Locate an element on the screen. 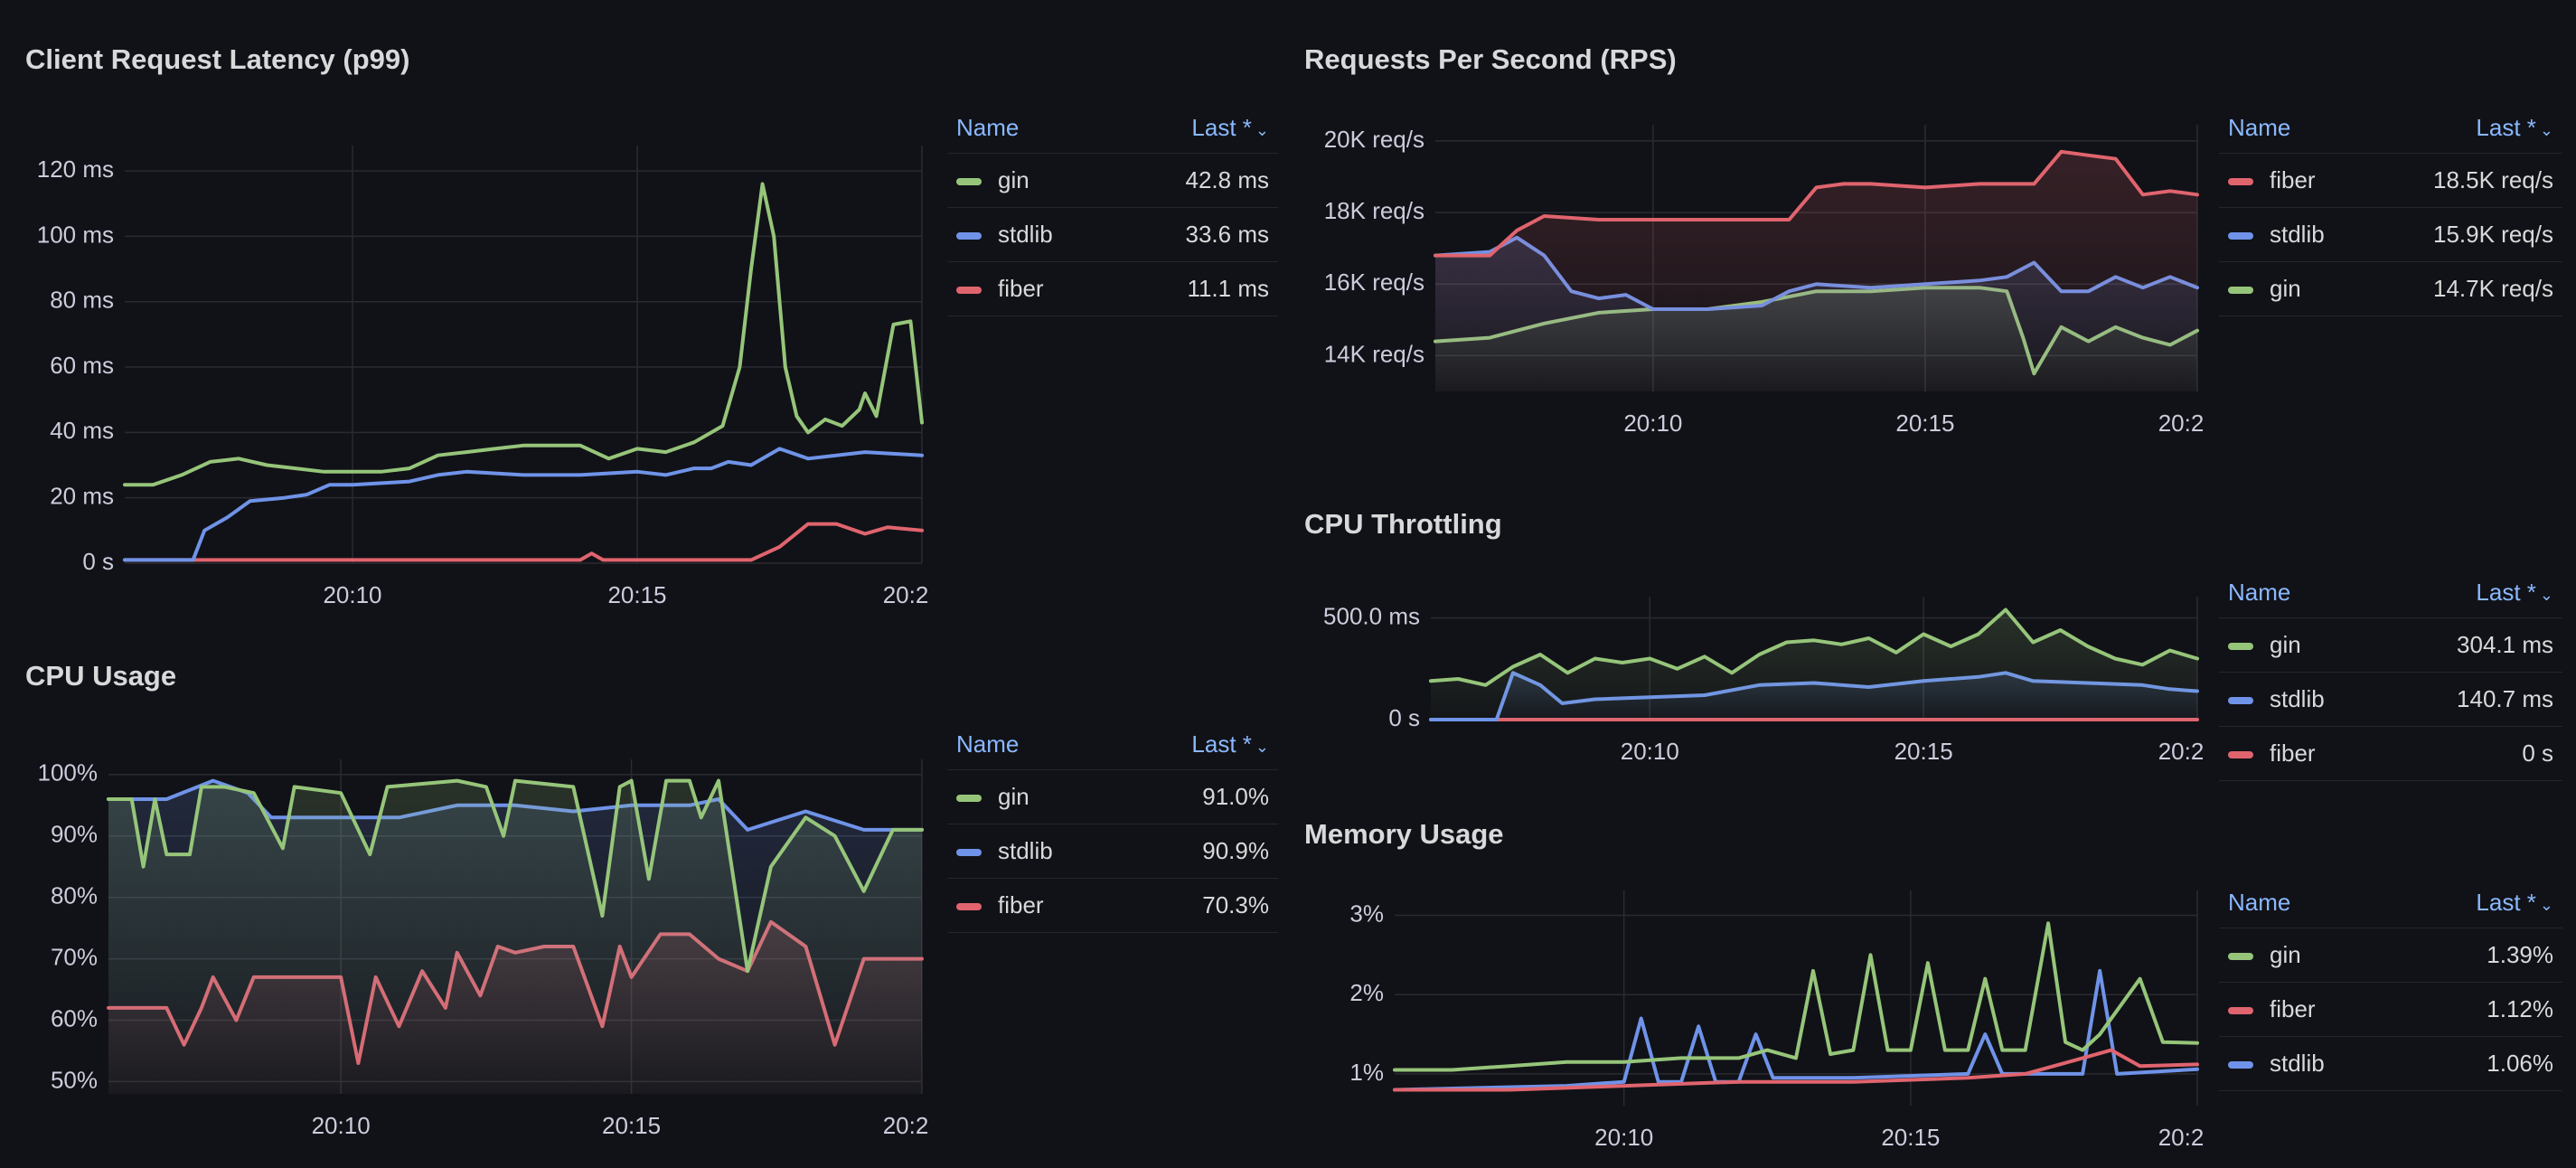 The width and height of the screenshot is (2576, 1168). y-tick-label: 0 s is located at coordinates (98, 562).